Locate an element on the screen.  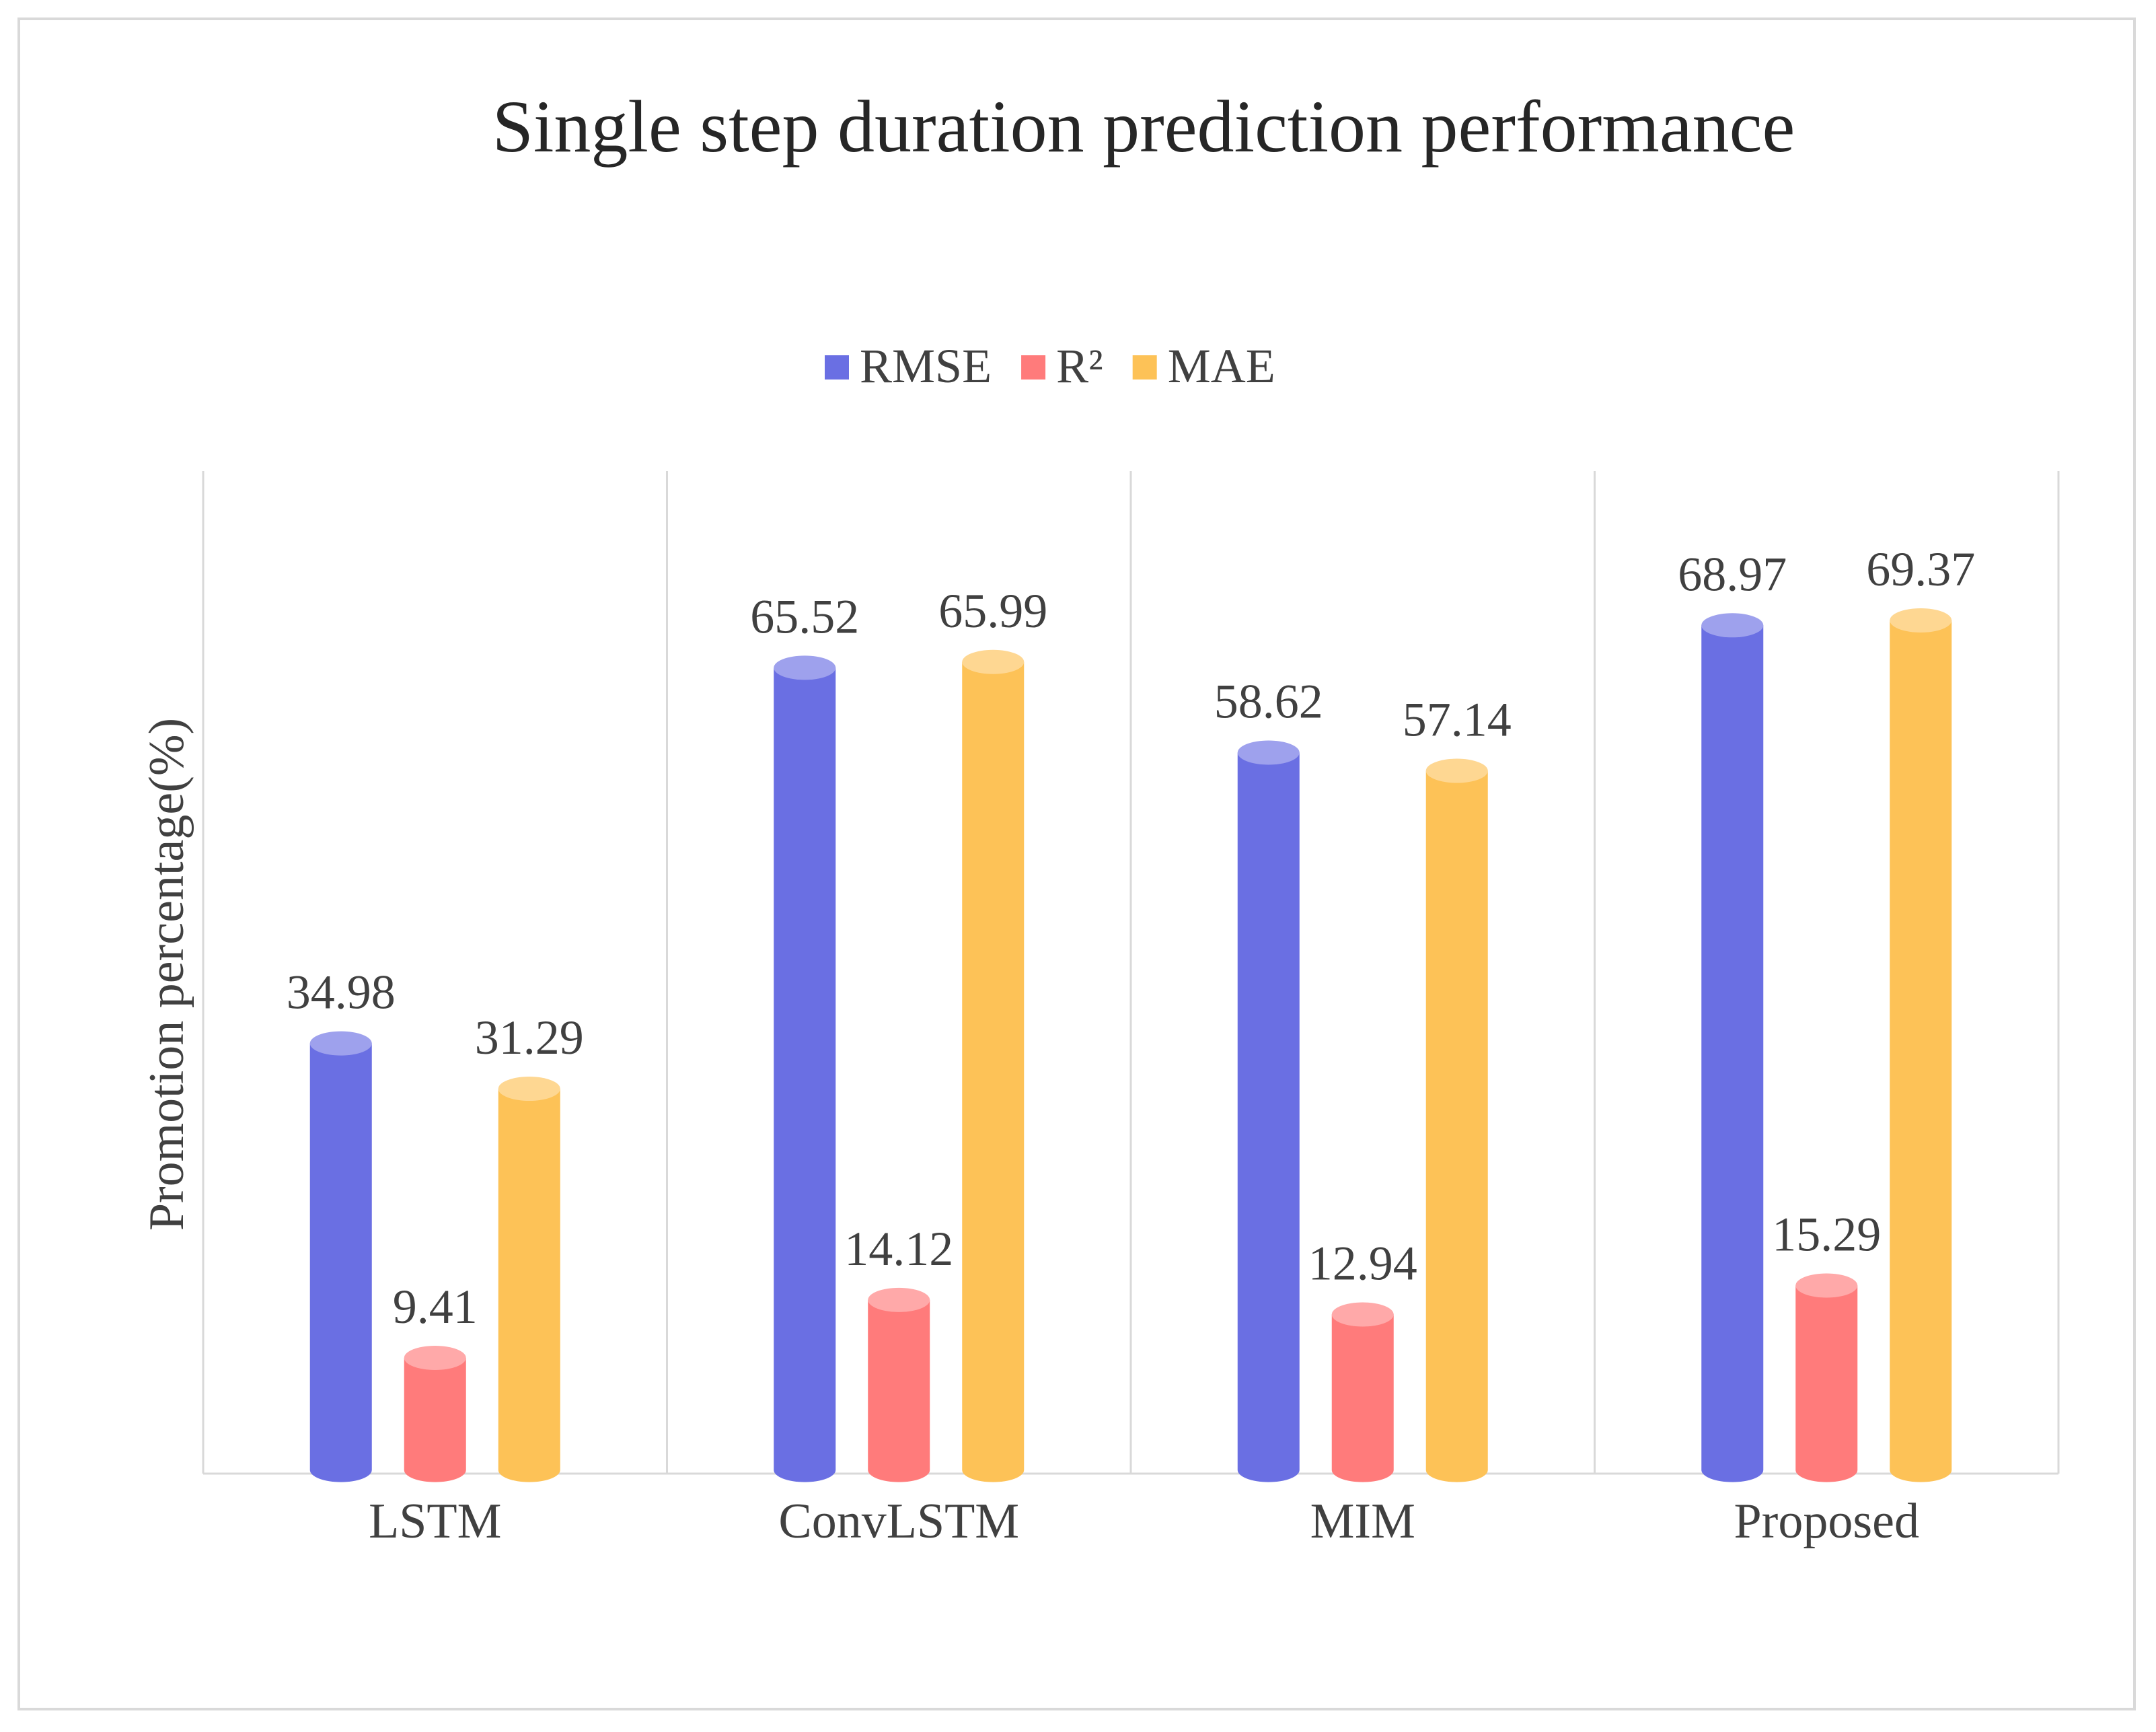
bar-mim-2: 57.14 is located at coordinates (1458, 1087).